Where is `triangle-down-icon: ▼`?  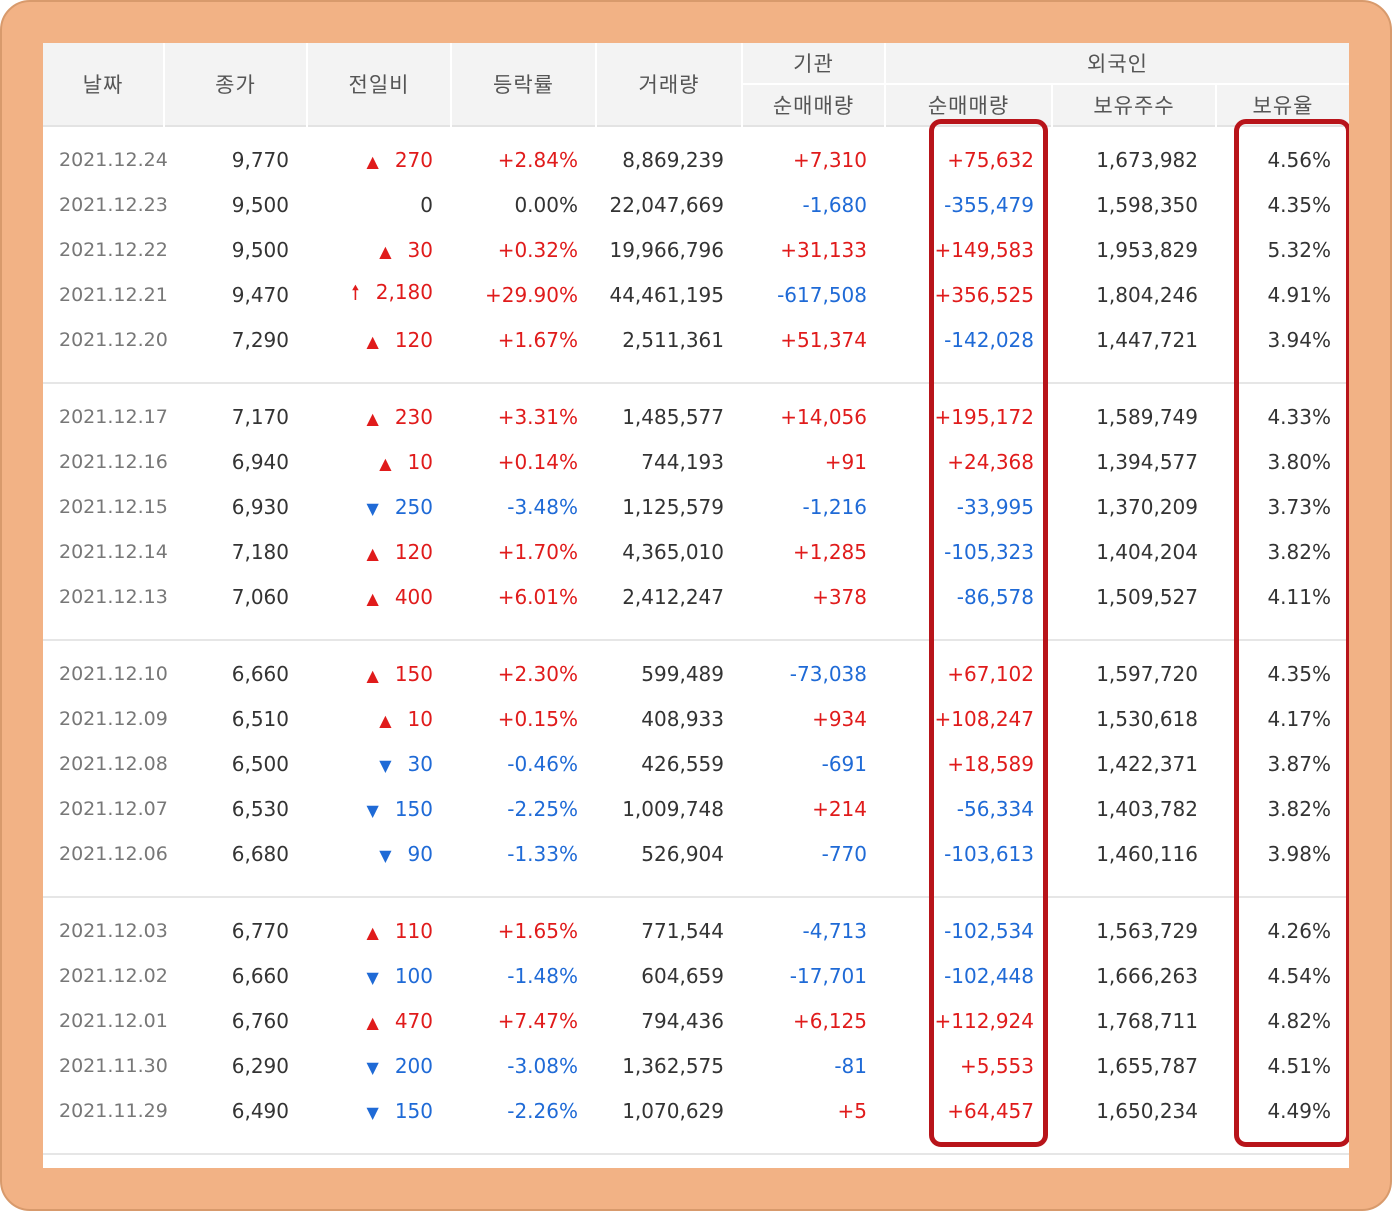
triangle-down-icon: ▼ is located at coordinates (372, 810).